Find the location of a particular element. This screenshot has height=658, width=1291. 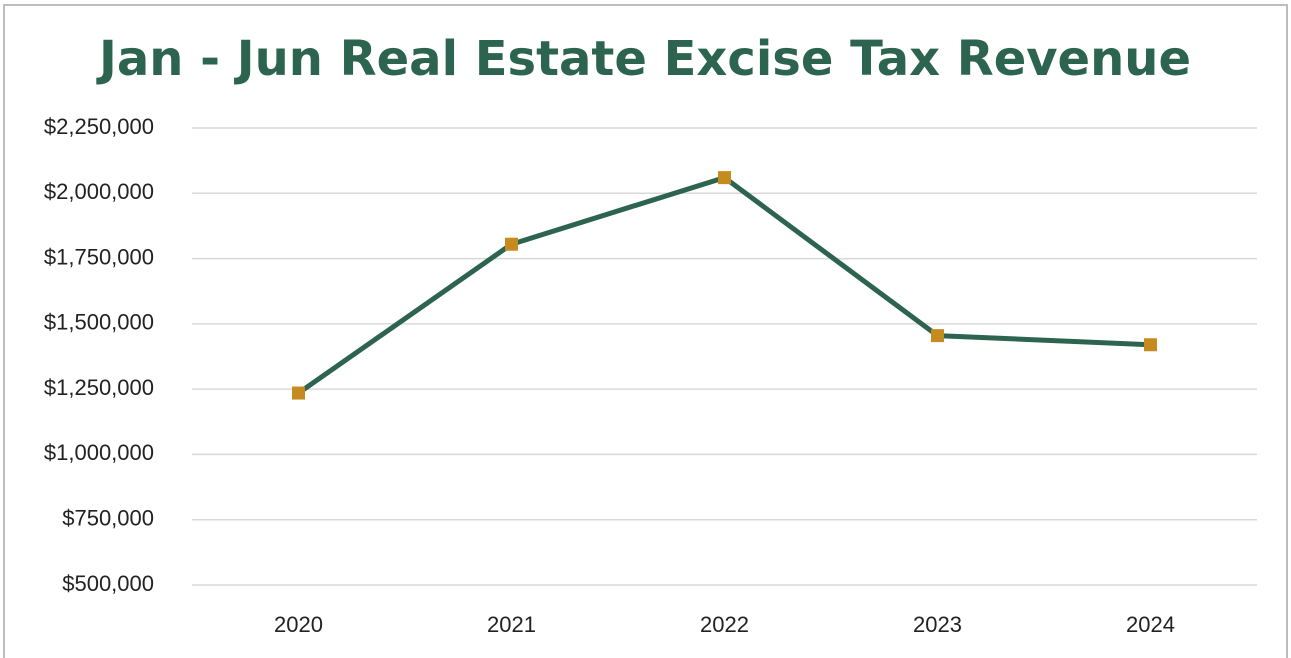

y-tick-label: $500,000 is located at coordinates (108, 583).